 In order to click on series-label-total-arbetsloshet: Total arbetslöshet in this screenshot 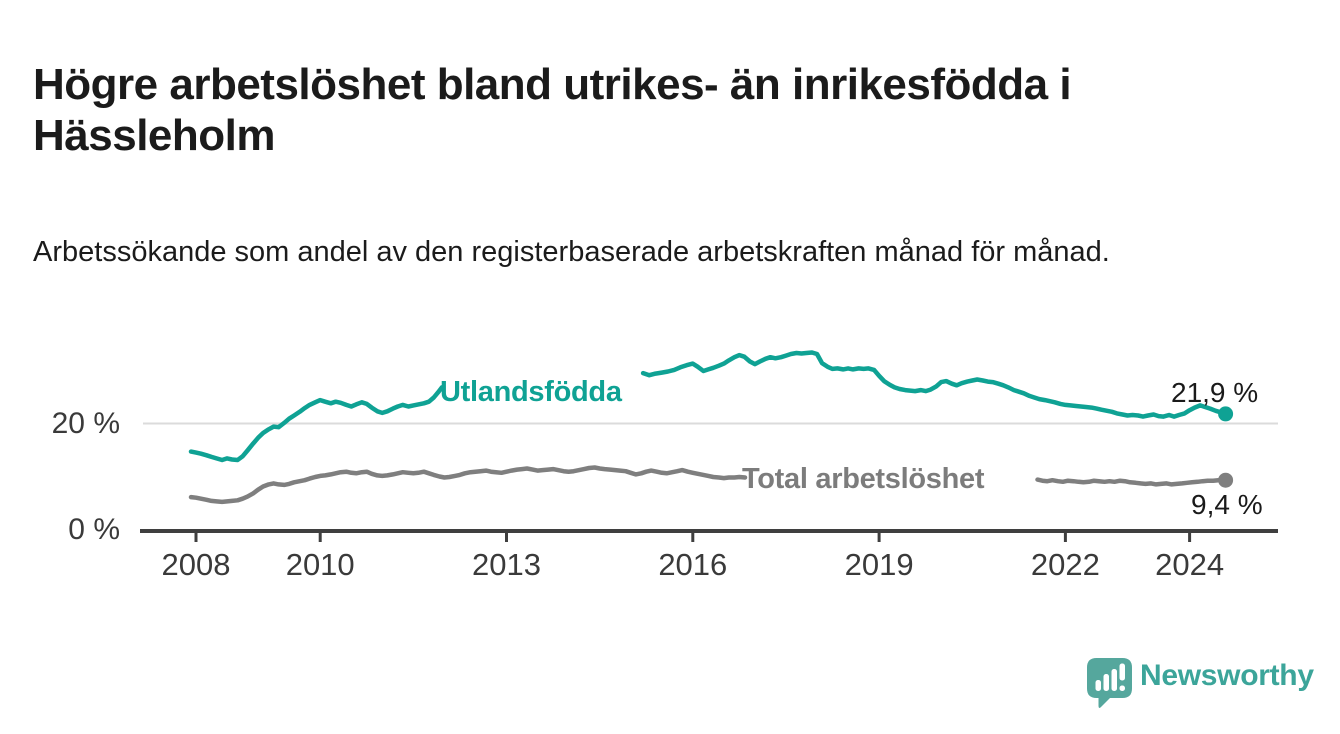, I will do `click(863, 479)`.